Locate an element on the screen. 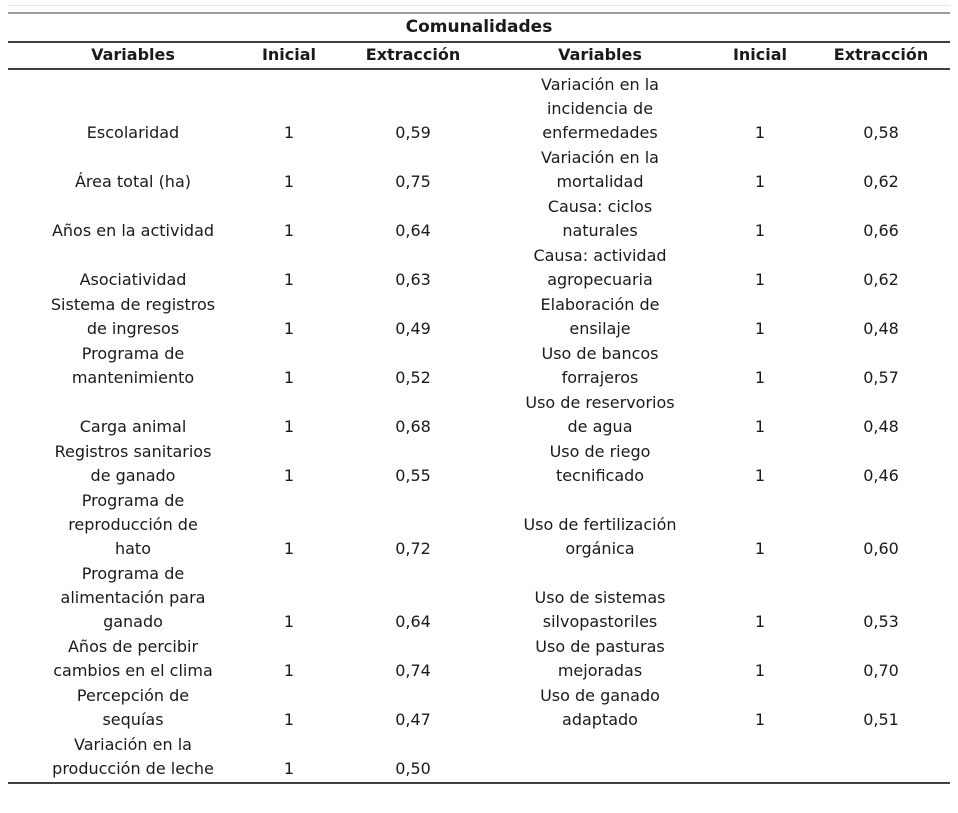 The image size is (958, 813). header-extraccion-left: Extracción is located at coordinates (400, 56).